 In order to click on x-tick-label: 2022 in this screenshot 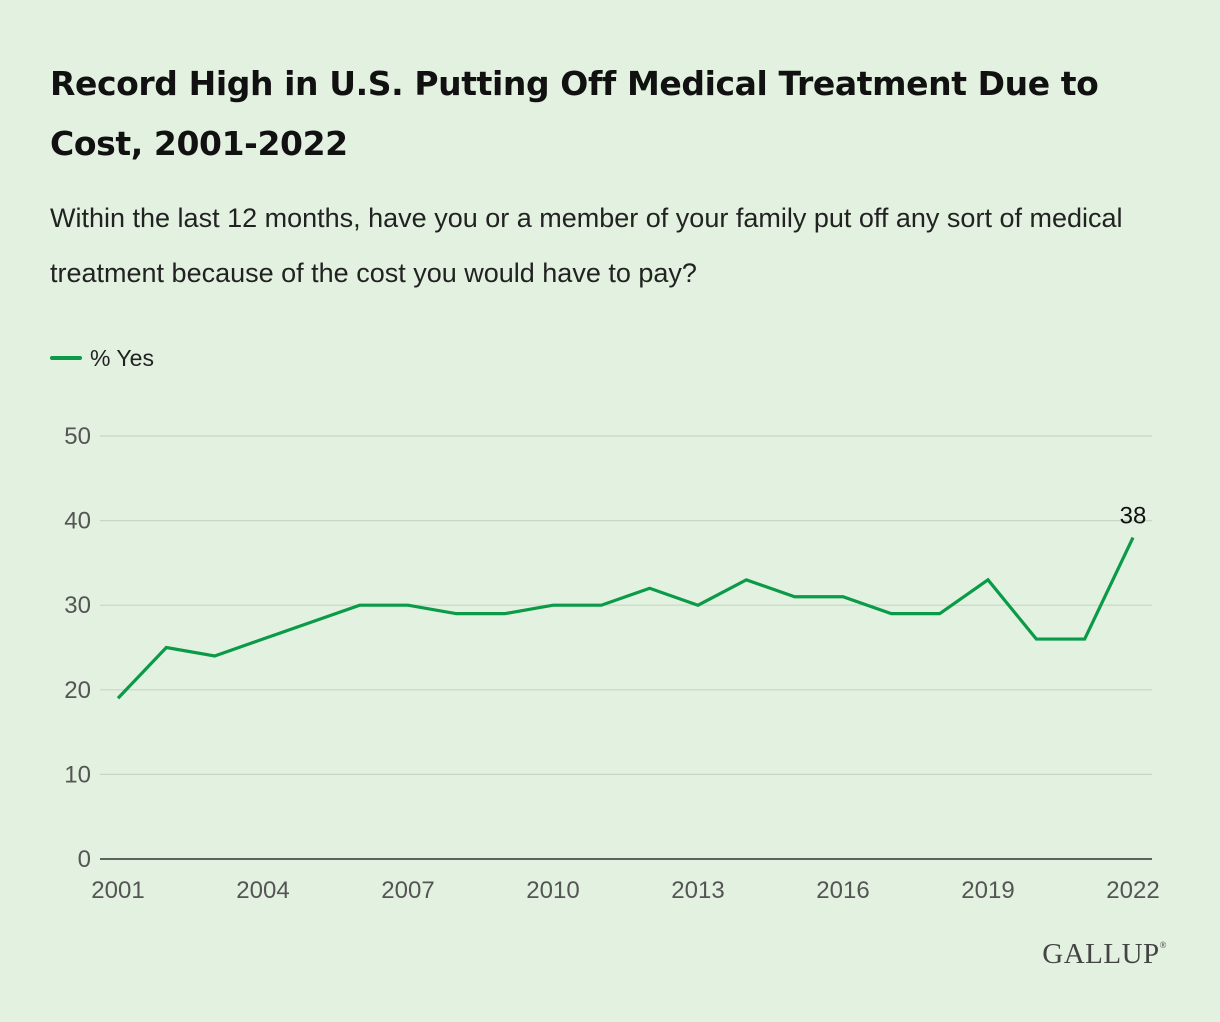, I will do `click(1132, 890)`.